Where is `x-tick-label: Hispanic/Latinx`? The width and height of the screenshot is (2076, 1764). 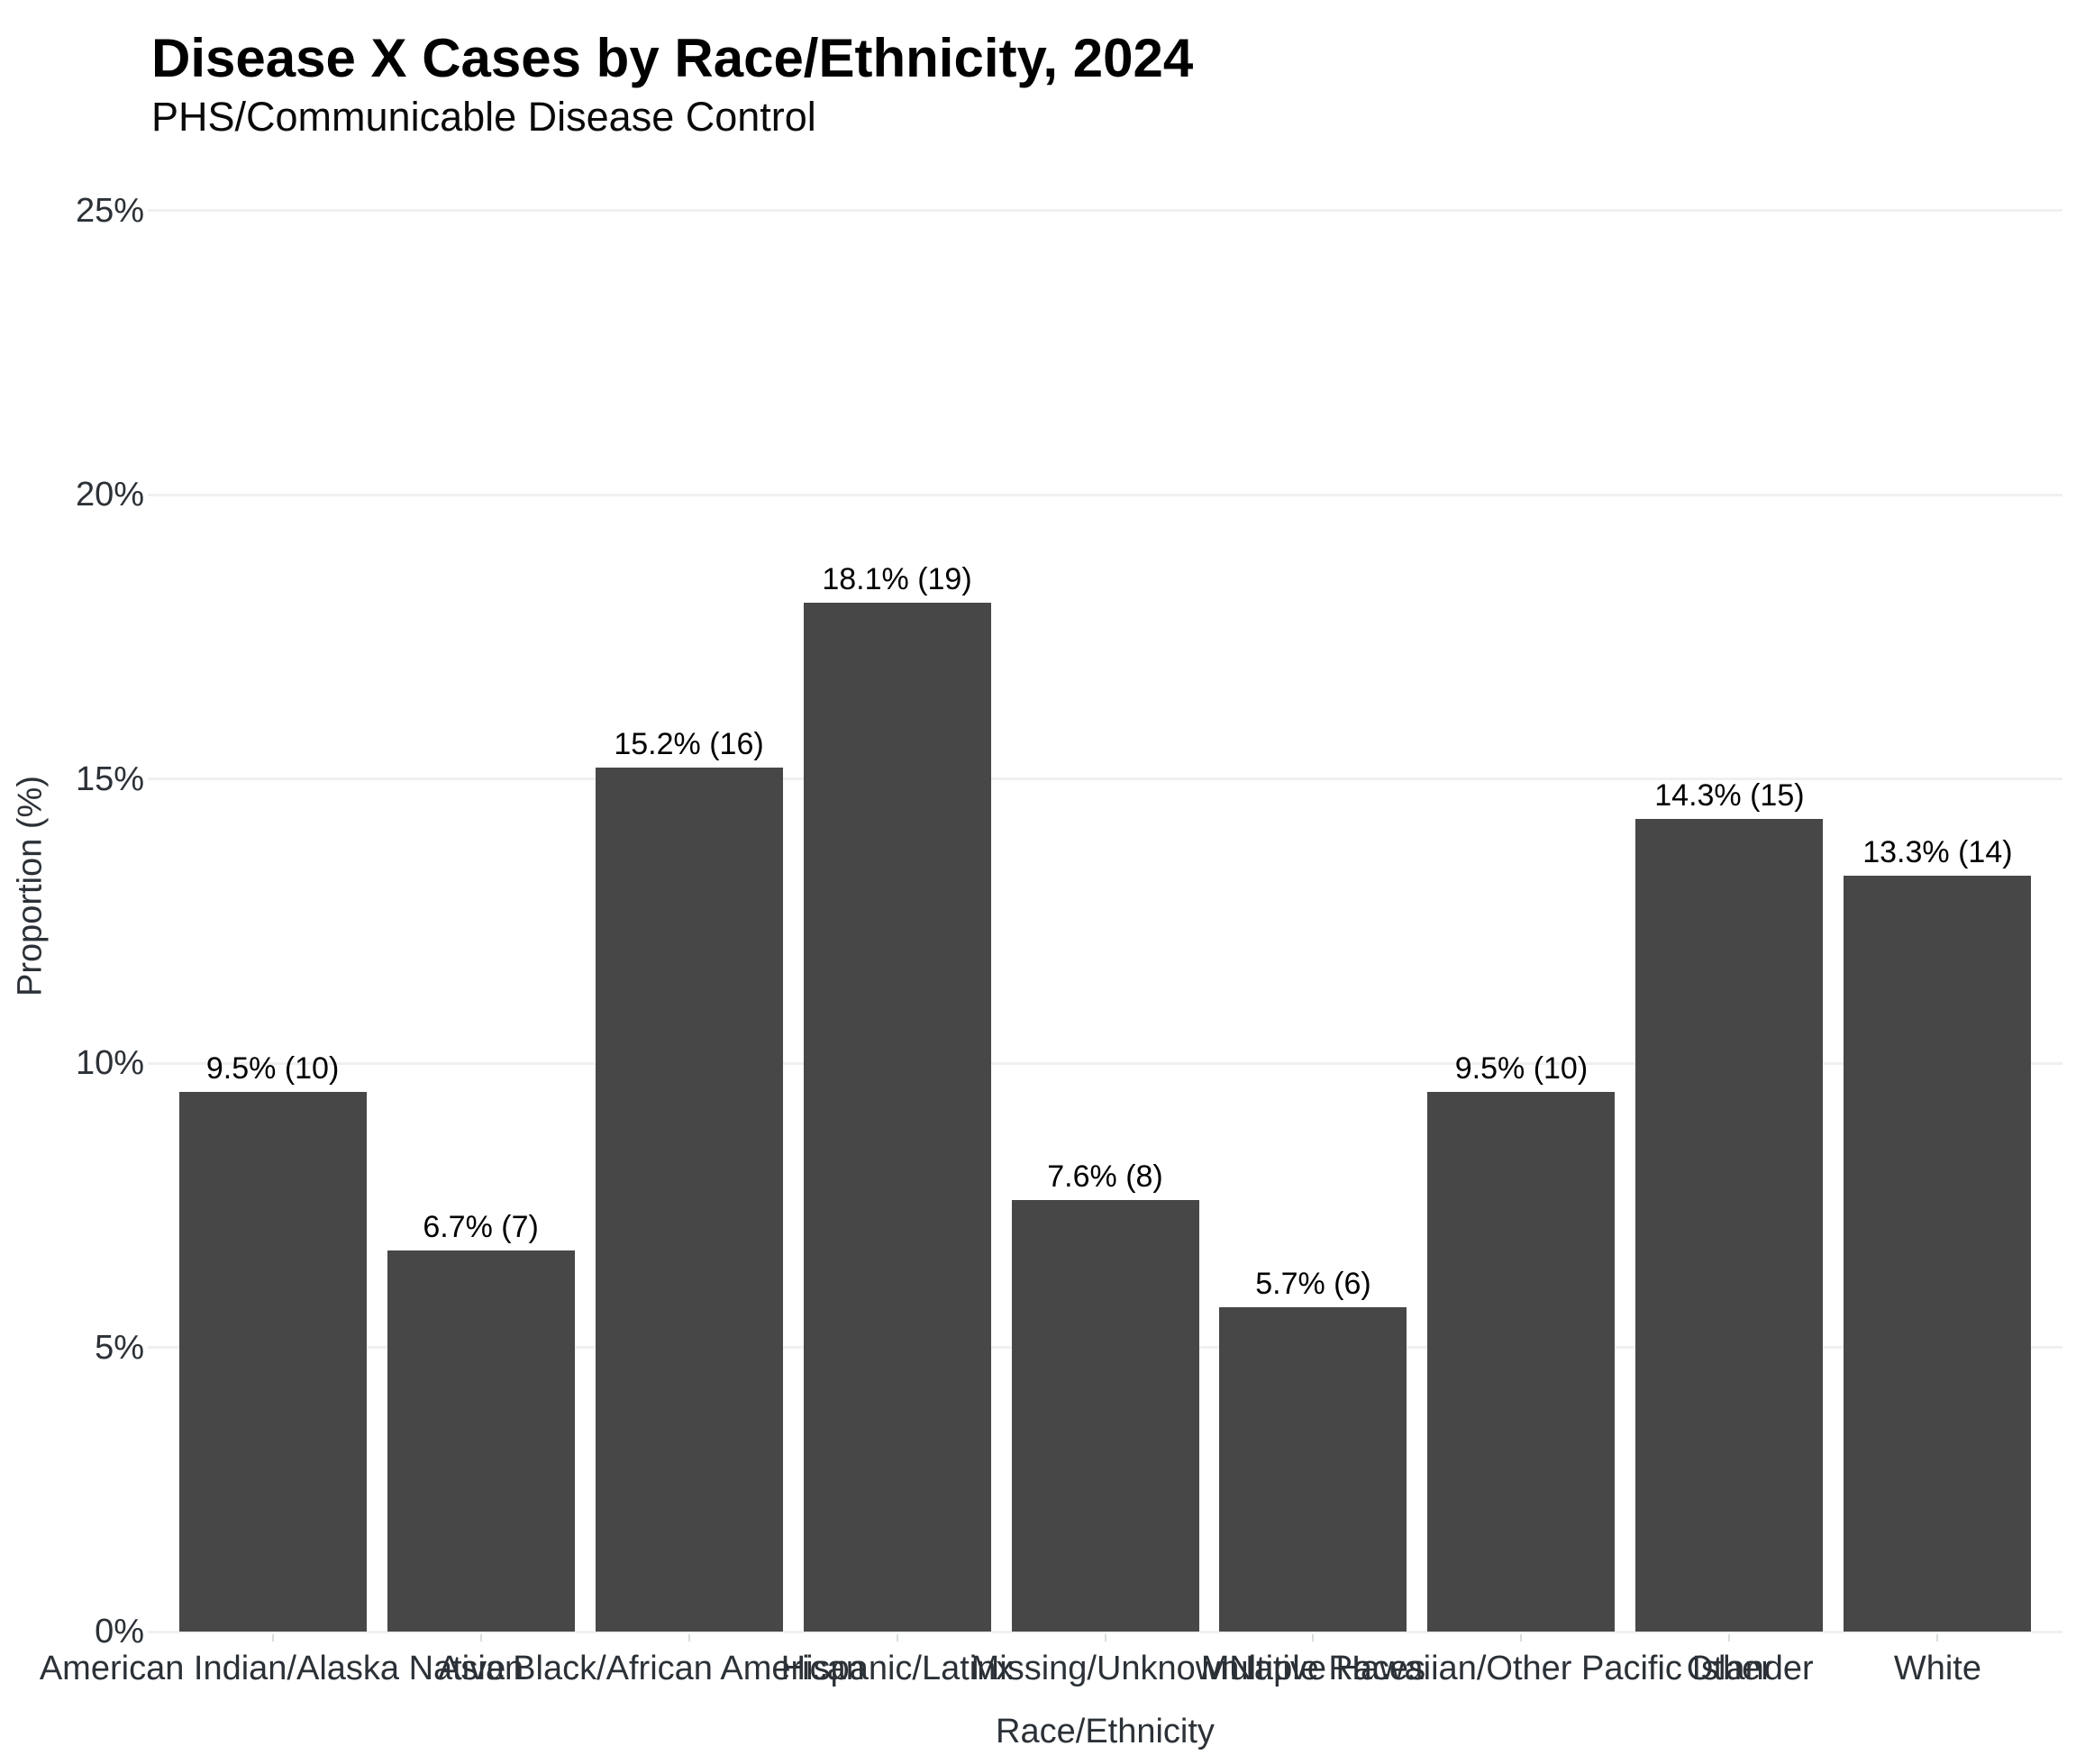
x-tick-label: Hispanic/Latinx is located at coordinates (897, 1669).